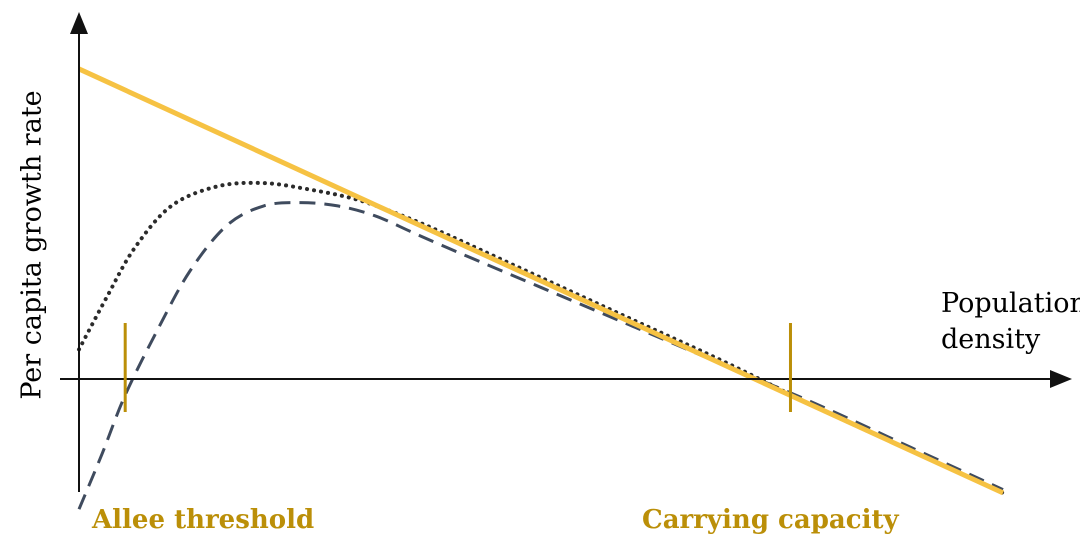 Image resolution: width=1080 pixels, height=535 pixels. Describe the element at coordinates (32, 244) in the screenshot. I see `y-axis-title: Per capita growth rate` at that location.